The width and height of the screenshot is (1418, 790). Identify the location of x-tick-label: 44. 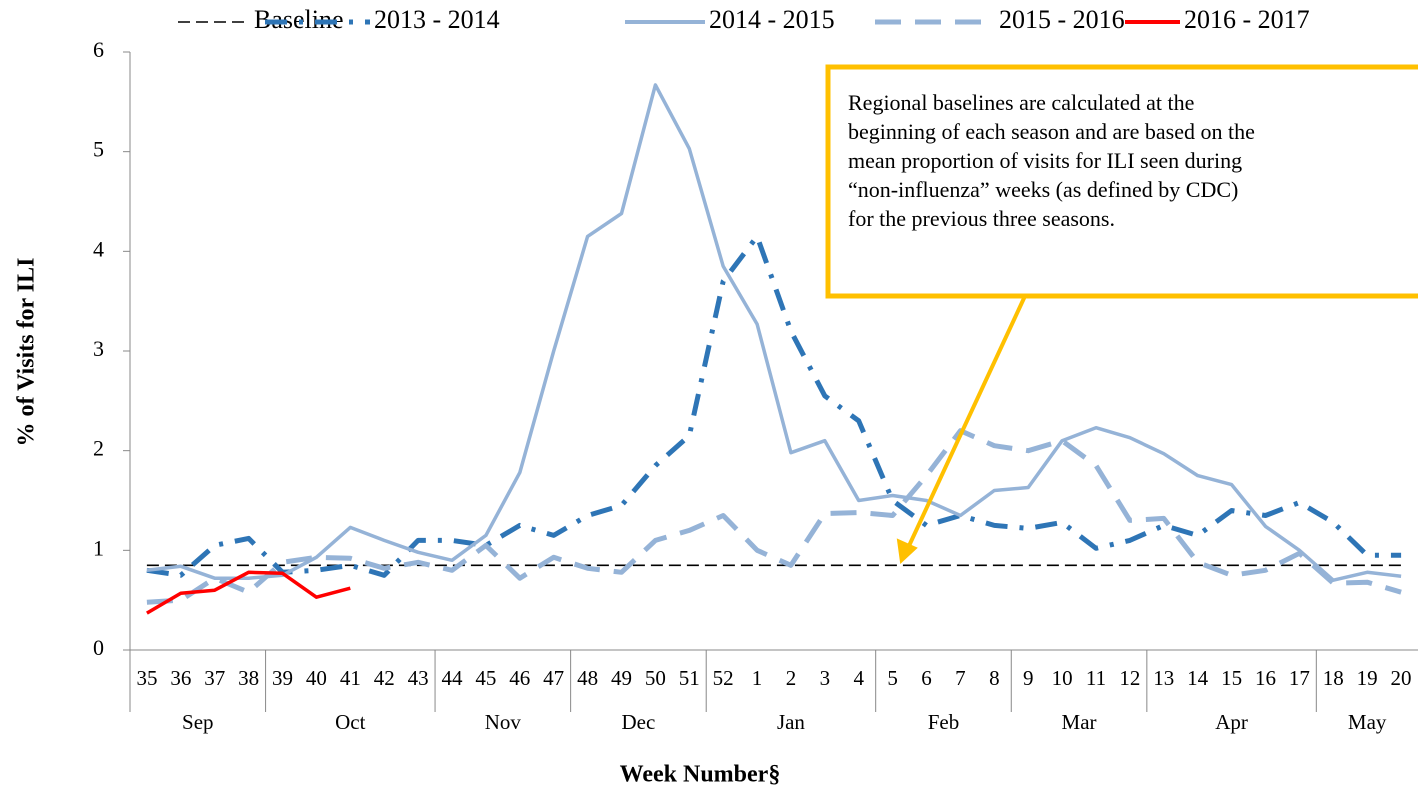
(453, 678).